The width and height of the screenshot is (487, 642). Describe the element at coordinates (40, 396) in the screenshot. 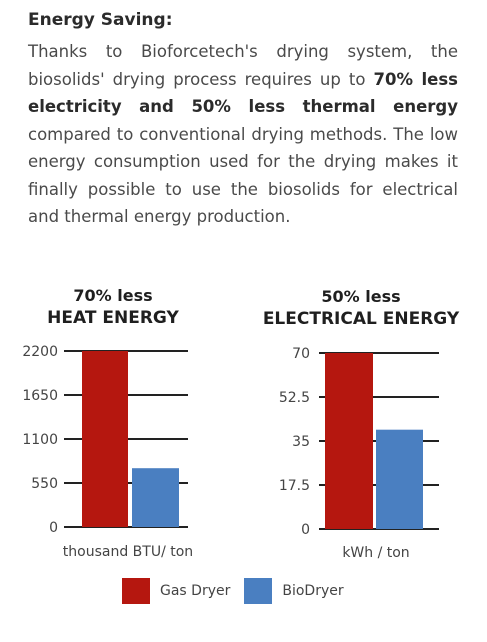

I see `heat-ytick-label: 1650` at that location.